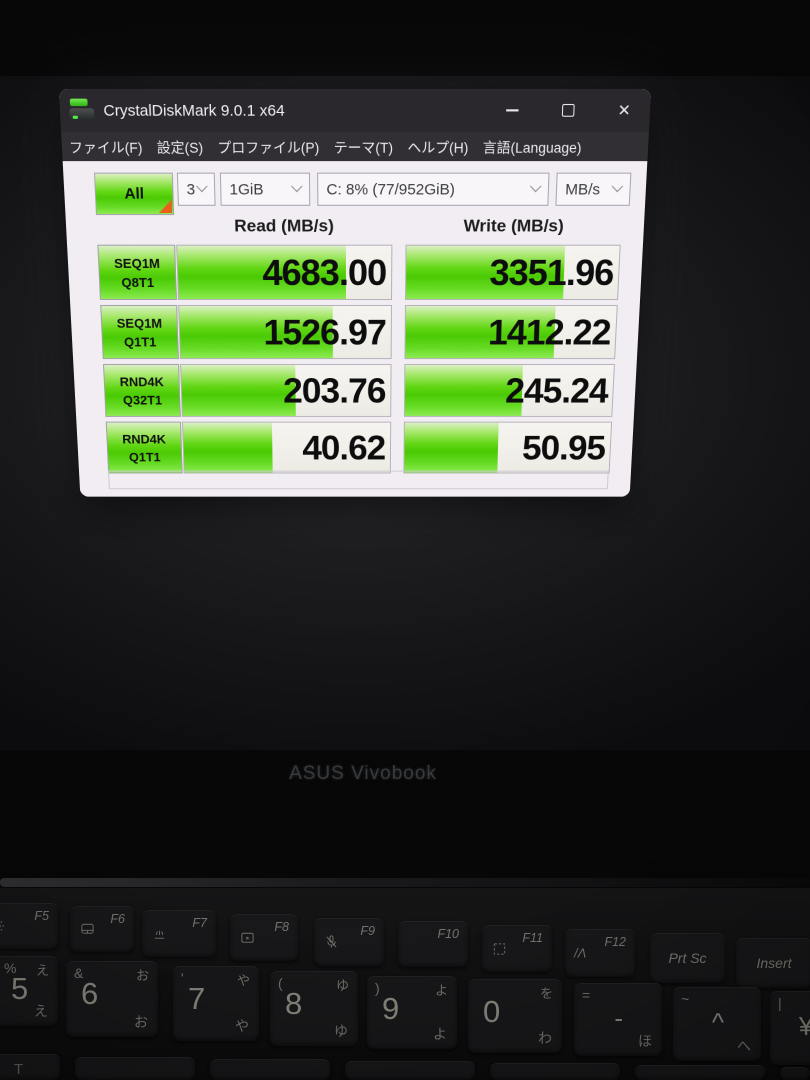 Image resolution: width=810 pixels, height=1080 pixels. I want to click on key-label: F5, so click(41, 916).